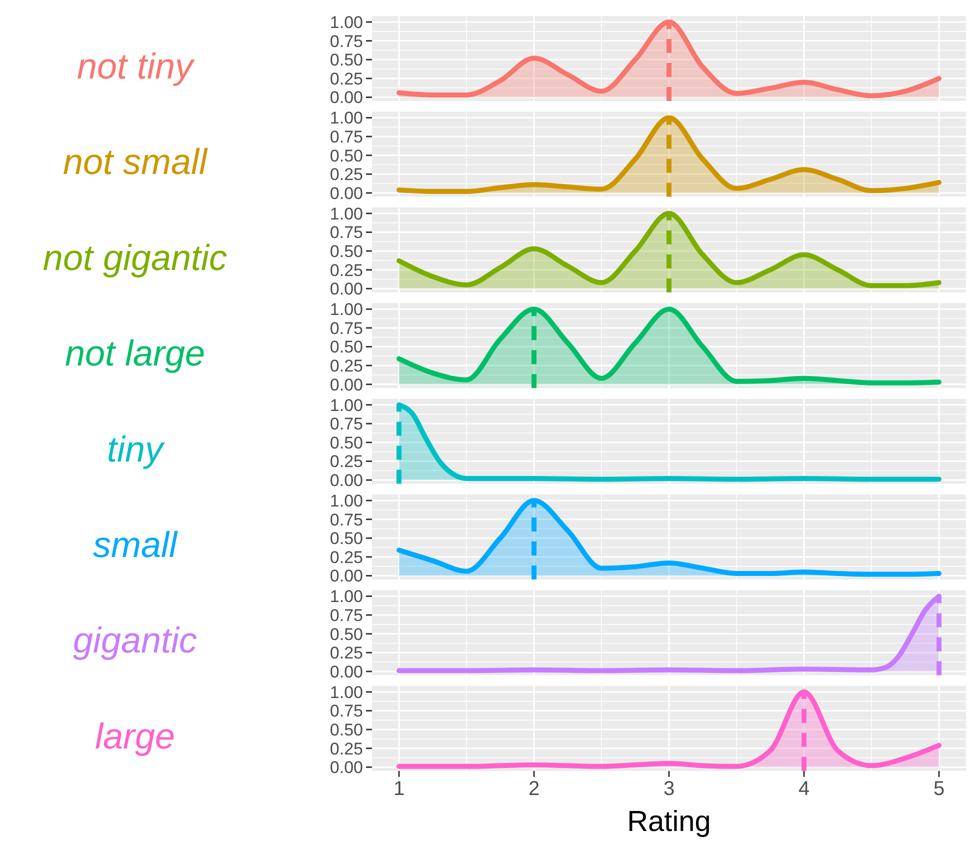  I want to click on x-tick-label: 4, so click(804, 789).